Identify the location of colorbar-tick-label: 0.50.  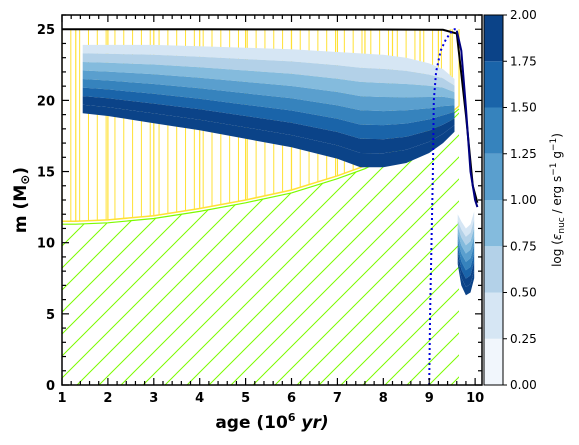
(523, 293).